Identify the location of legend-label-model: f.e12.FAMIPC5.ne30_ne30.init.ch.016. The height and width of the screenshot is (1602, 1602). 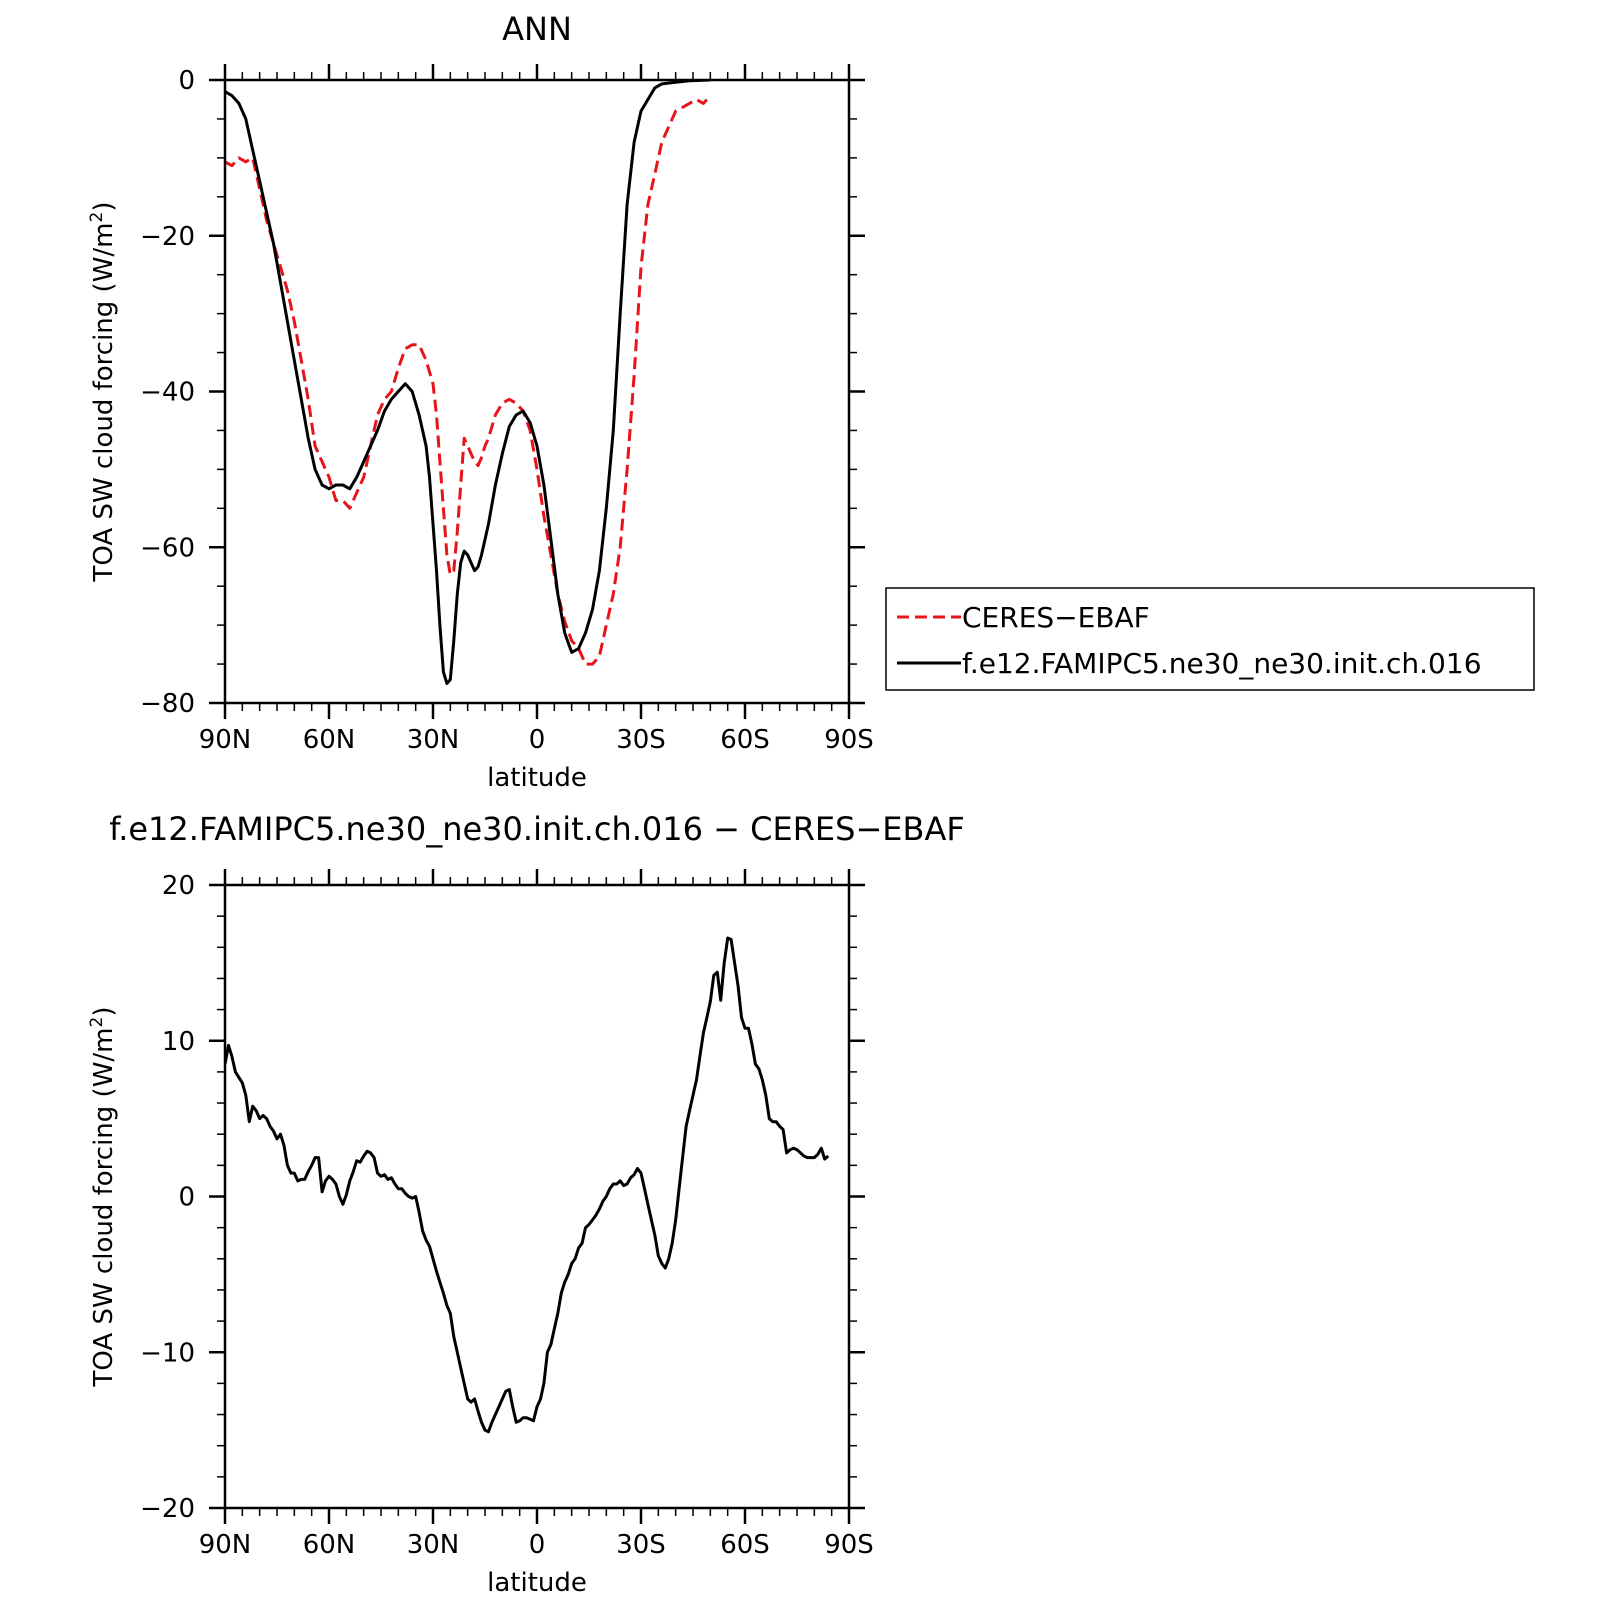
(1222, 663).